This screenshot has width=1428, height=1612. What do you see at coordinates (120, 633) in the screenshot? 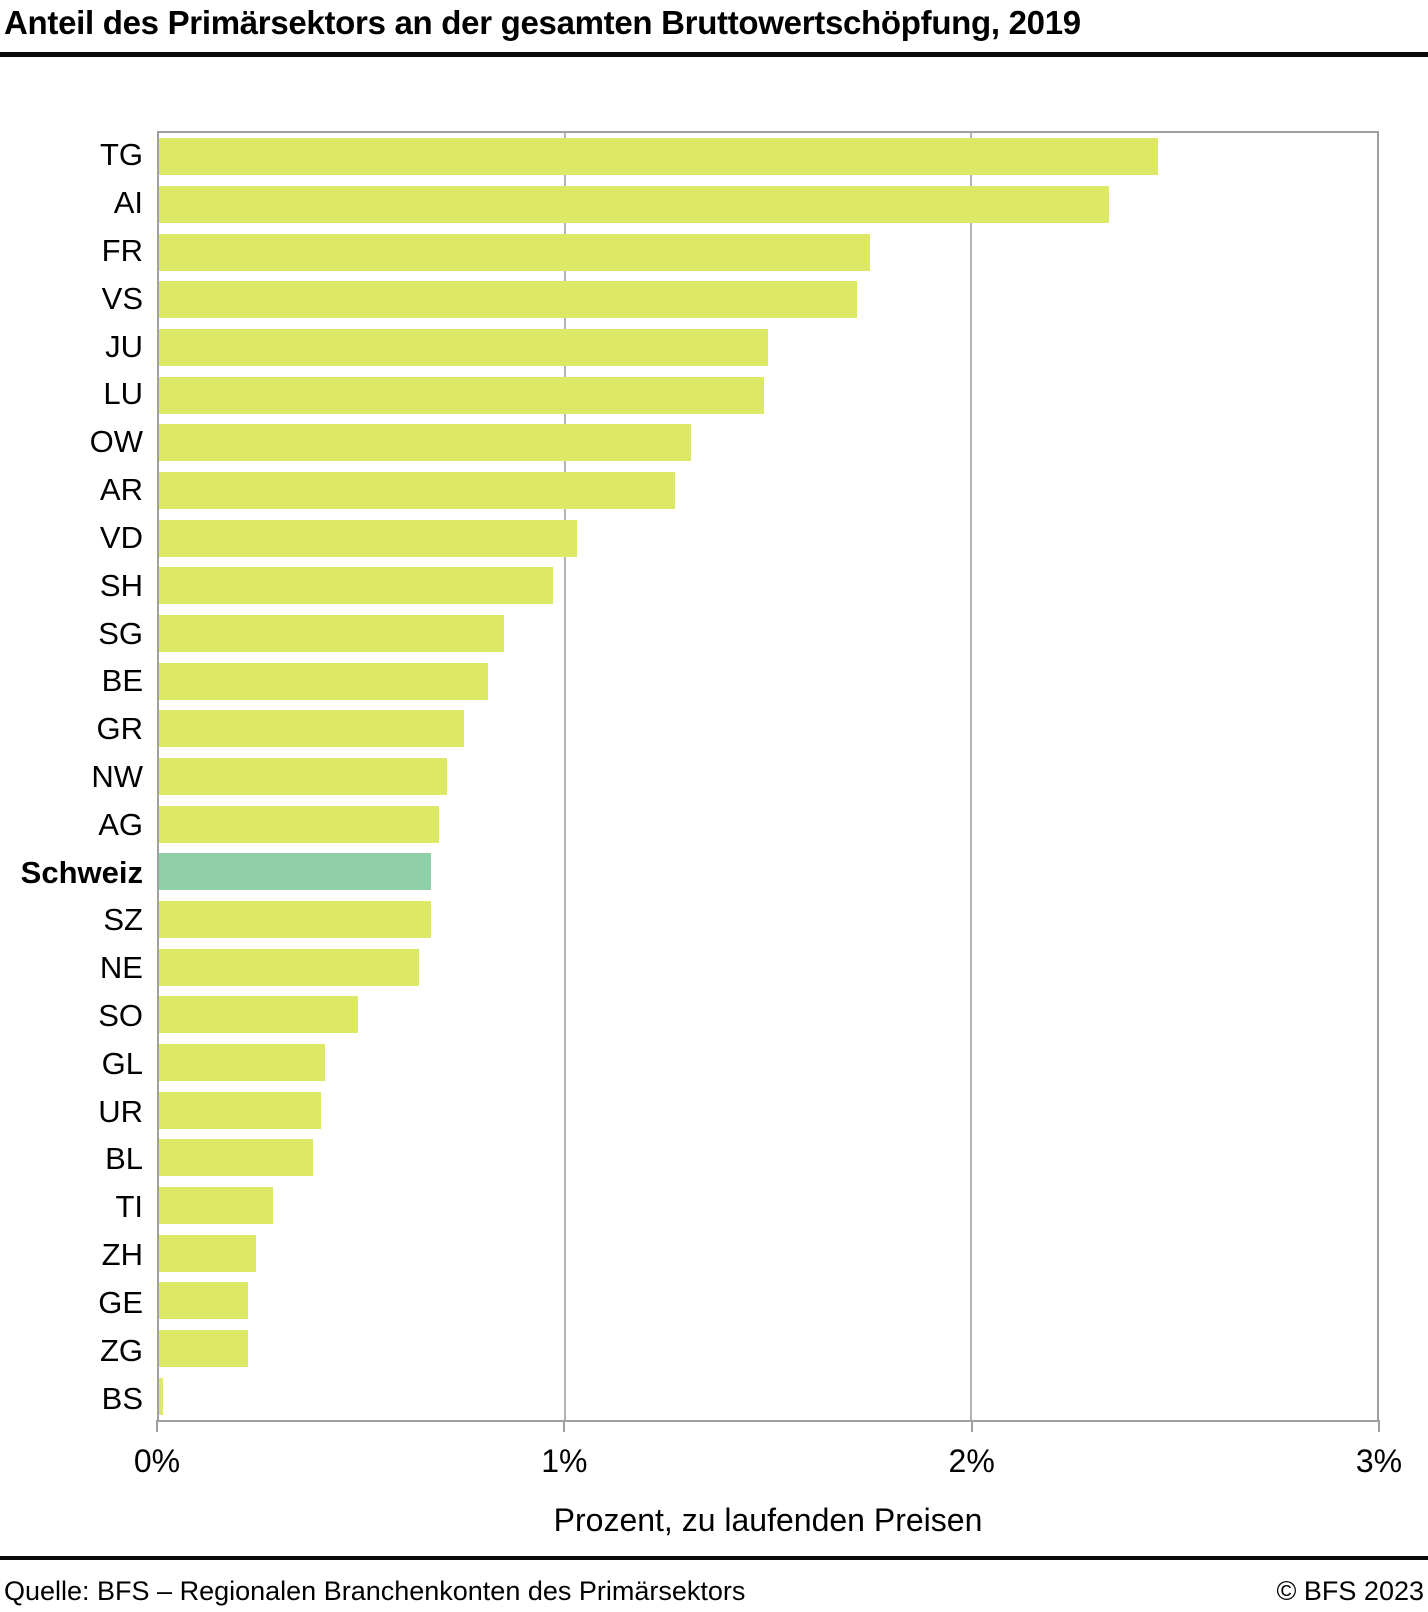
I see `y-axis-label-sg: SG` at bounding box center [120, 633].